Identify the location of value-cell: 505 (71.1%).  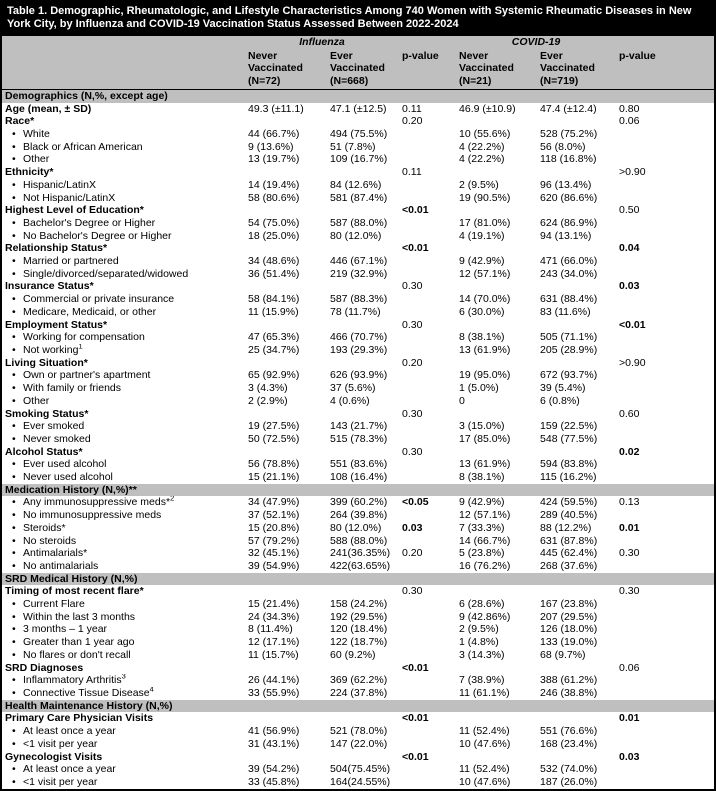
(569, 337).